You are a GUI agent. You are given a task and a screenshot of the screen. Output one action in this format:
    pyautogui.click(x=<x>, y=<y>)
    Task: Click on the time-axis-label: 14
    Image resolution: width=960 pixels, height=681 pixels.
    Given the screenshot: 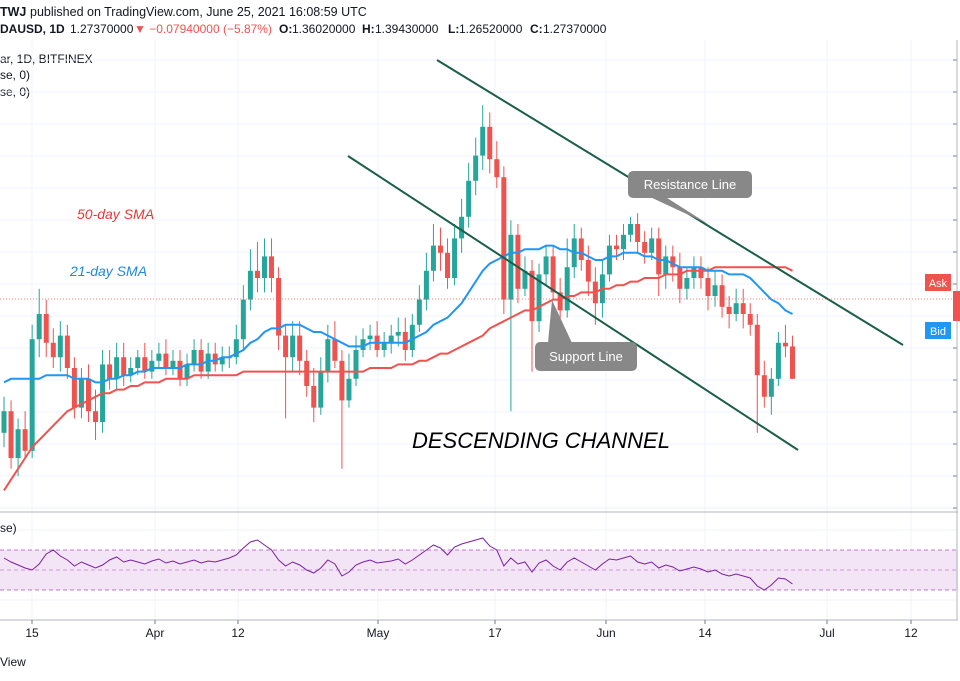 What is the action you would take?
    pyautogui.click(x=705, y=633)
    